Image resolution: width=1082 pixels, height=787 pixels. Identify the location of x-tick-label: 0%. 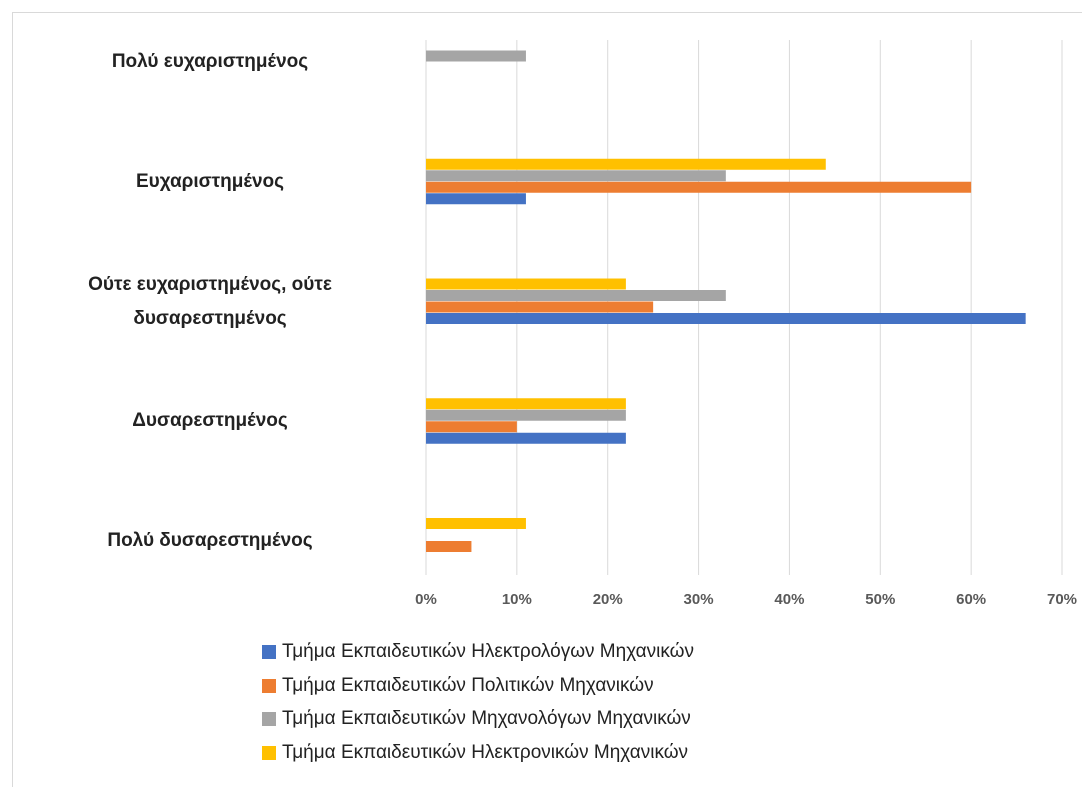
(426, 599).